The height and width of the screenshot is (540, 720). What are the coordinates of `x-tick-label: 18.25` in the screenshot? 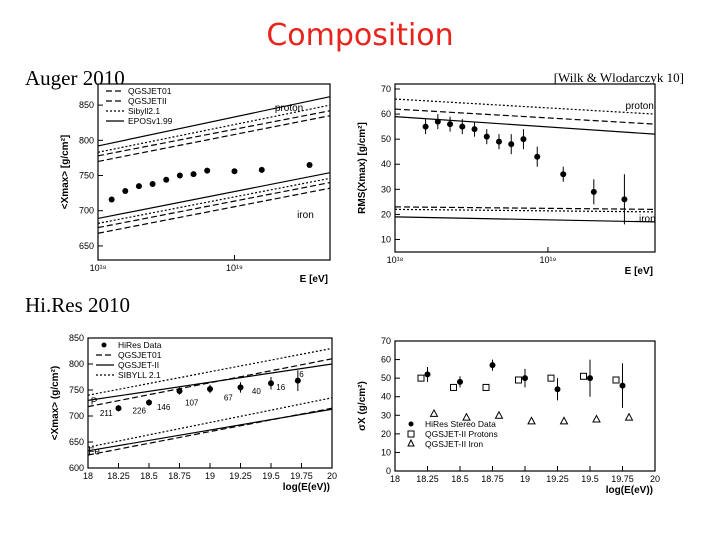 It's located at (427, 479).